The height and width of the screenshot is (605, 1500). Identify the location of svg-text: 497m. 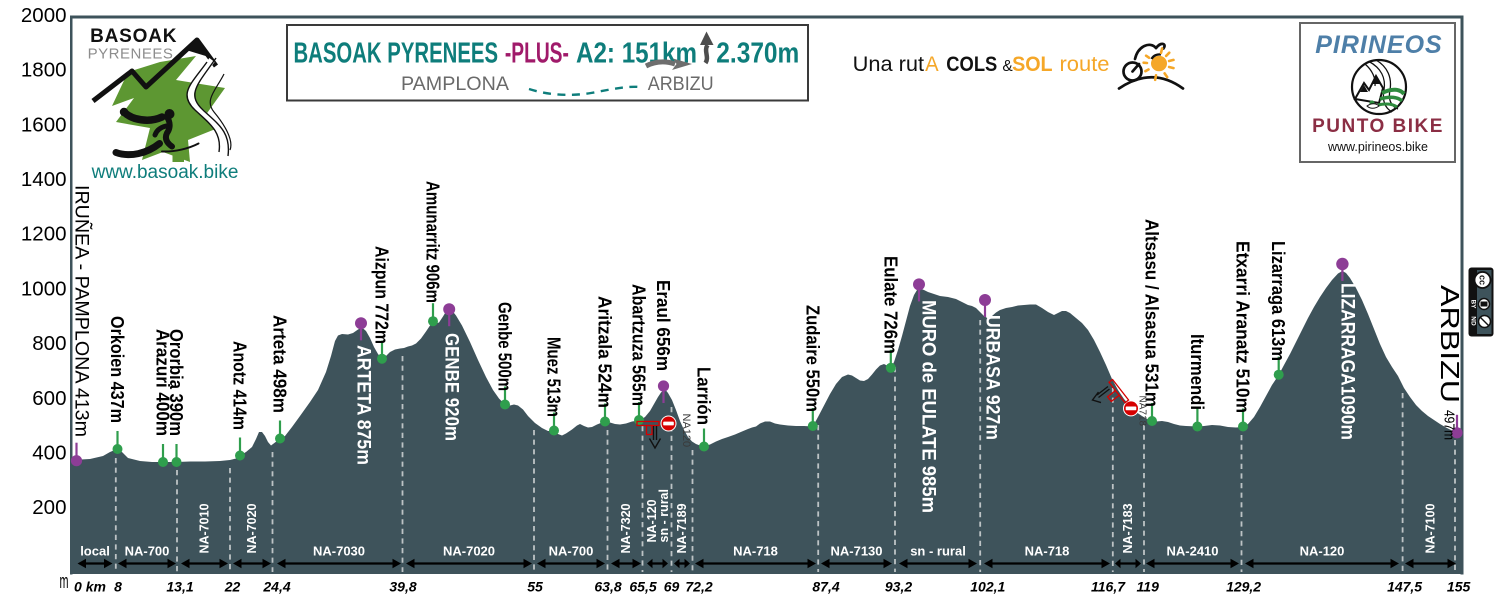
(1449, 425).